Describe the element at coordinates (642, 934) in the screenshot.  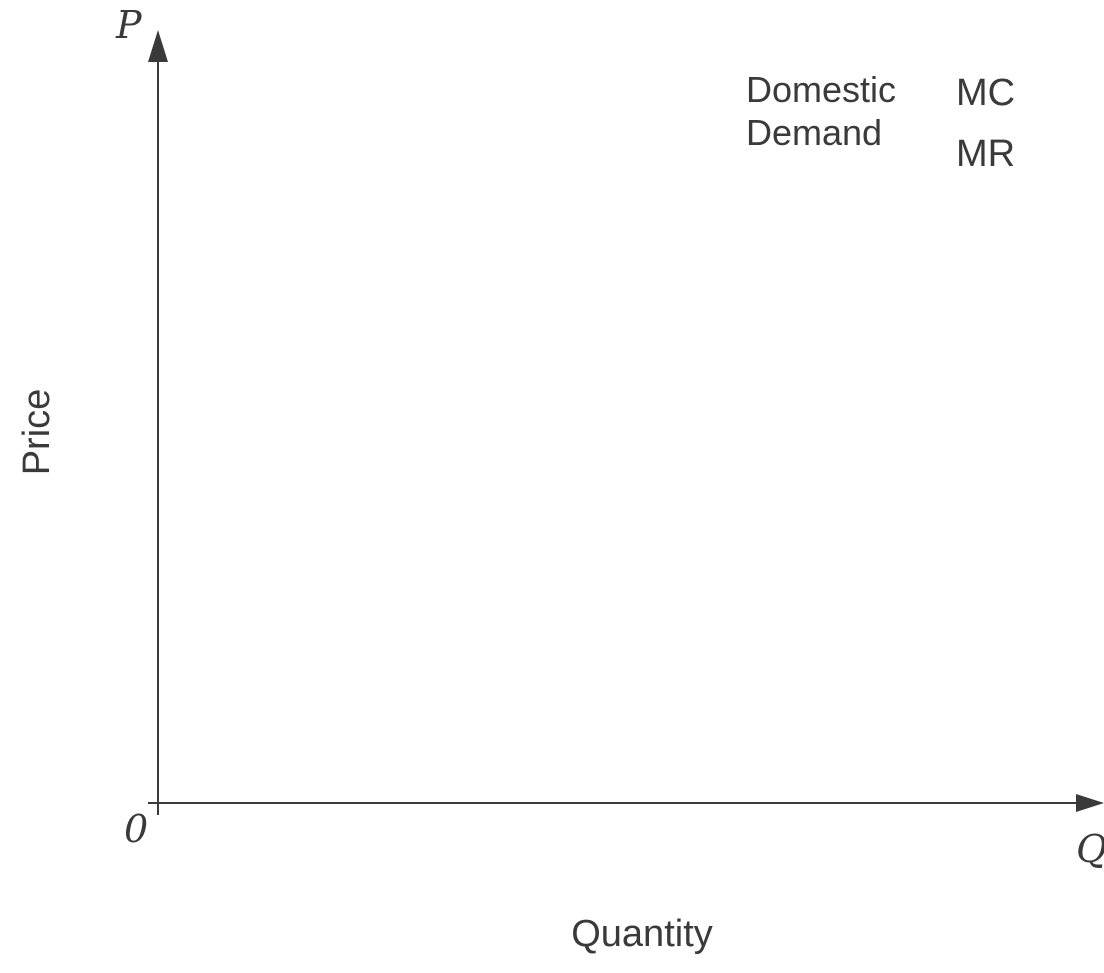
I see `x-axis-title: Quantity` at that location.